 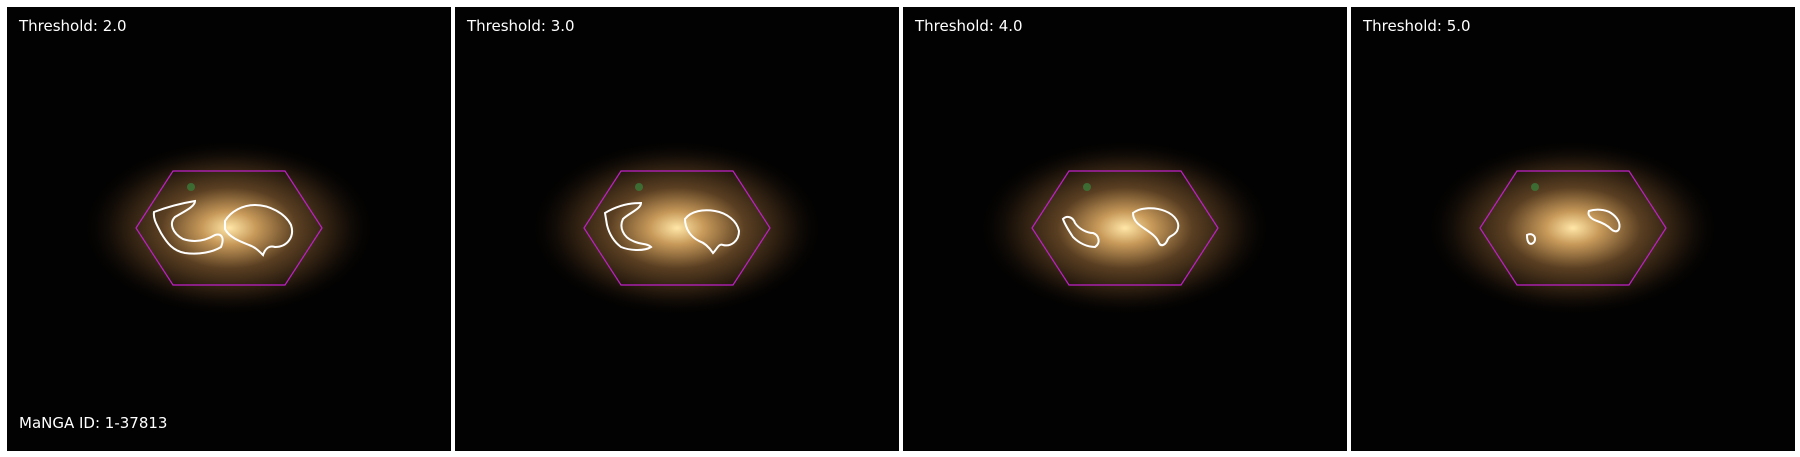 What do you see at coordinates (969, 26) in the screenshot?
I see `threshold-label: Threshold: 4.0` at bounding box center [969, 26].